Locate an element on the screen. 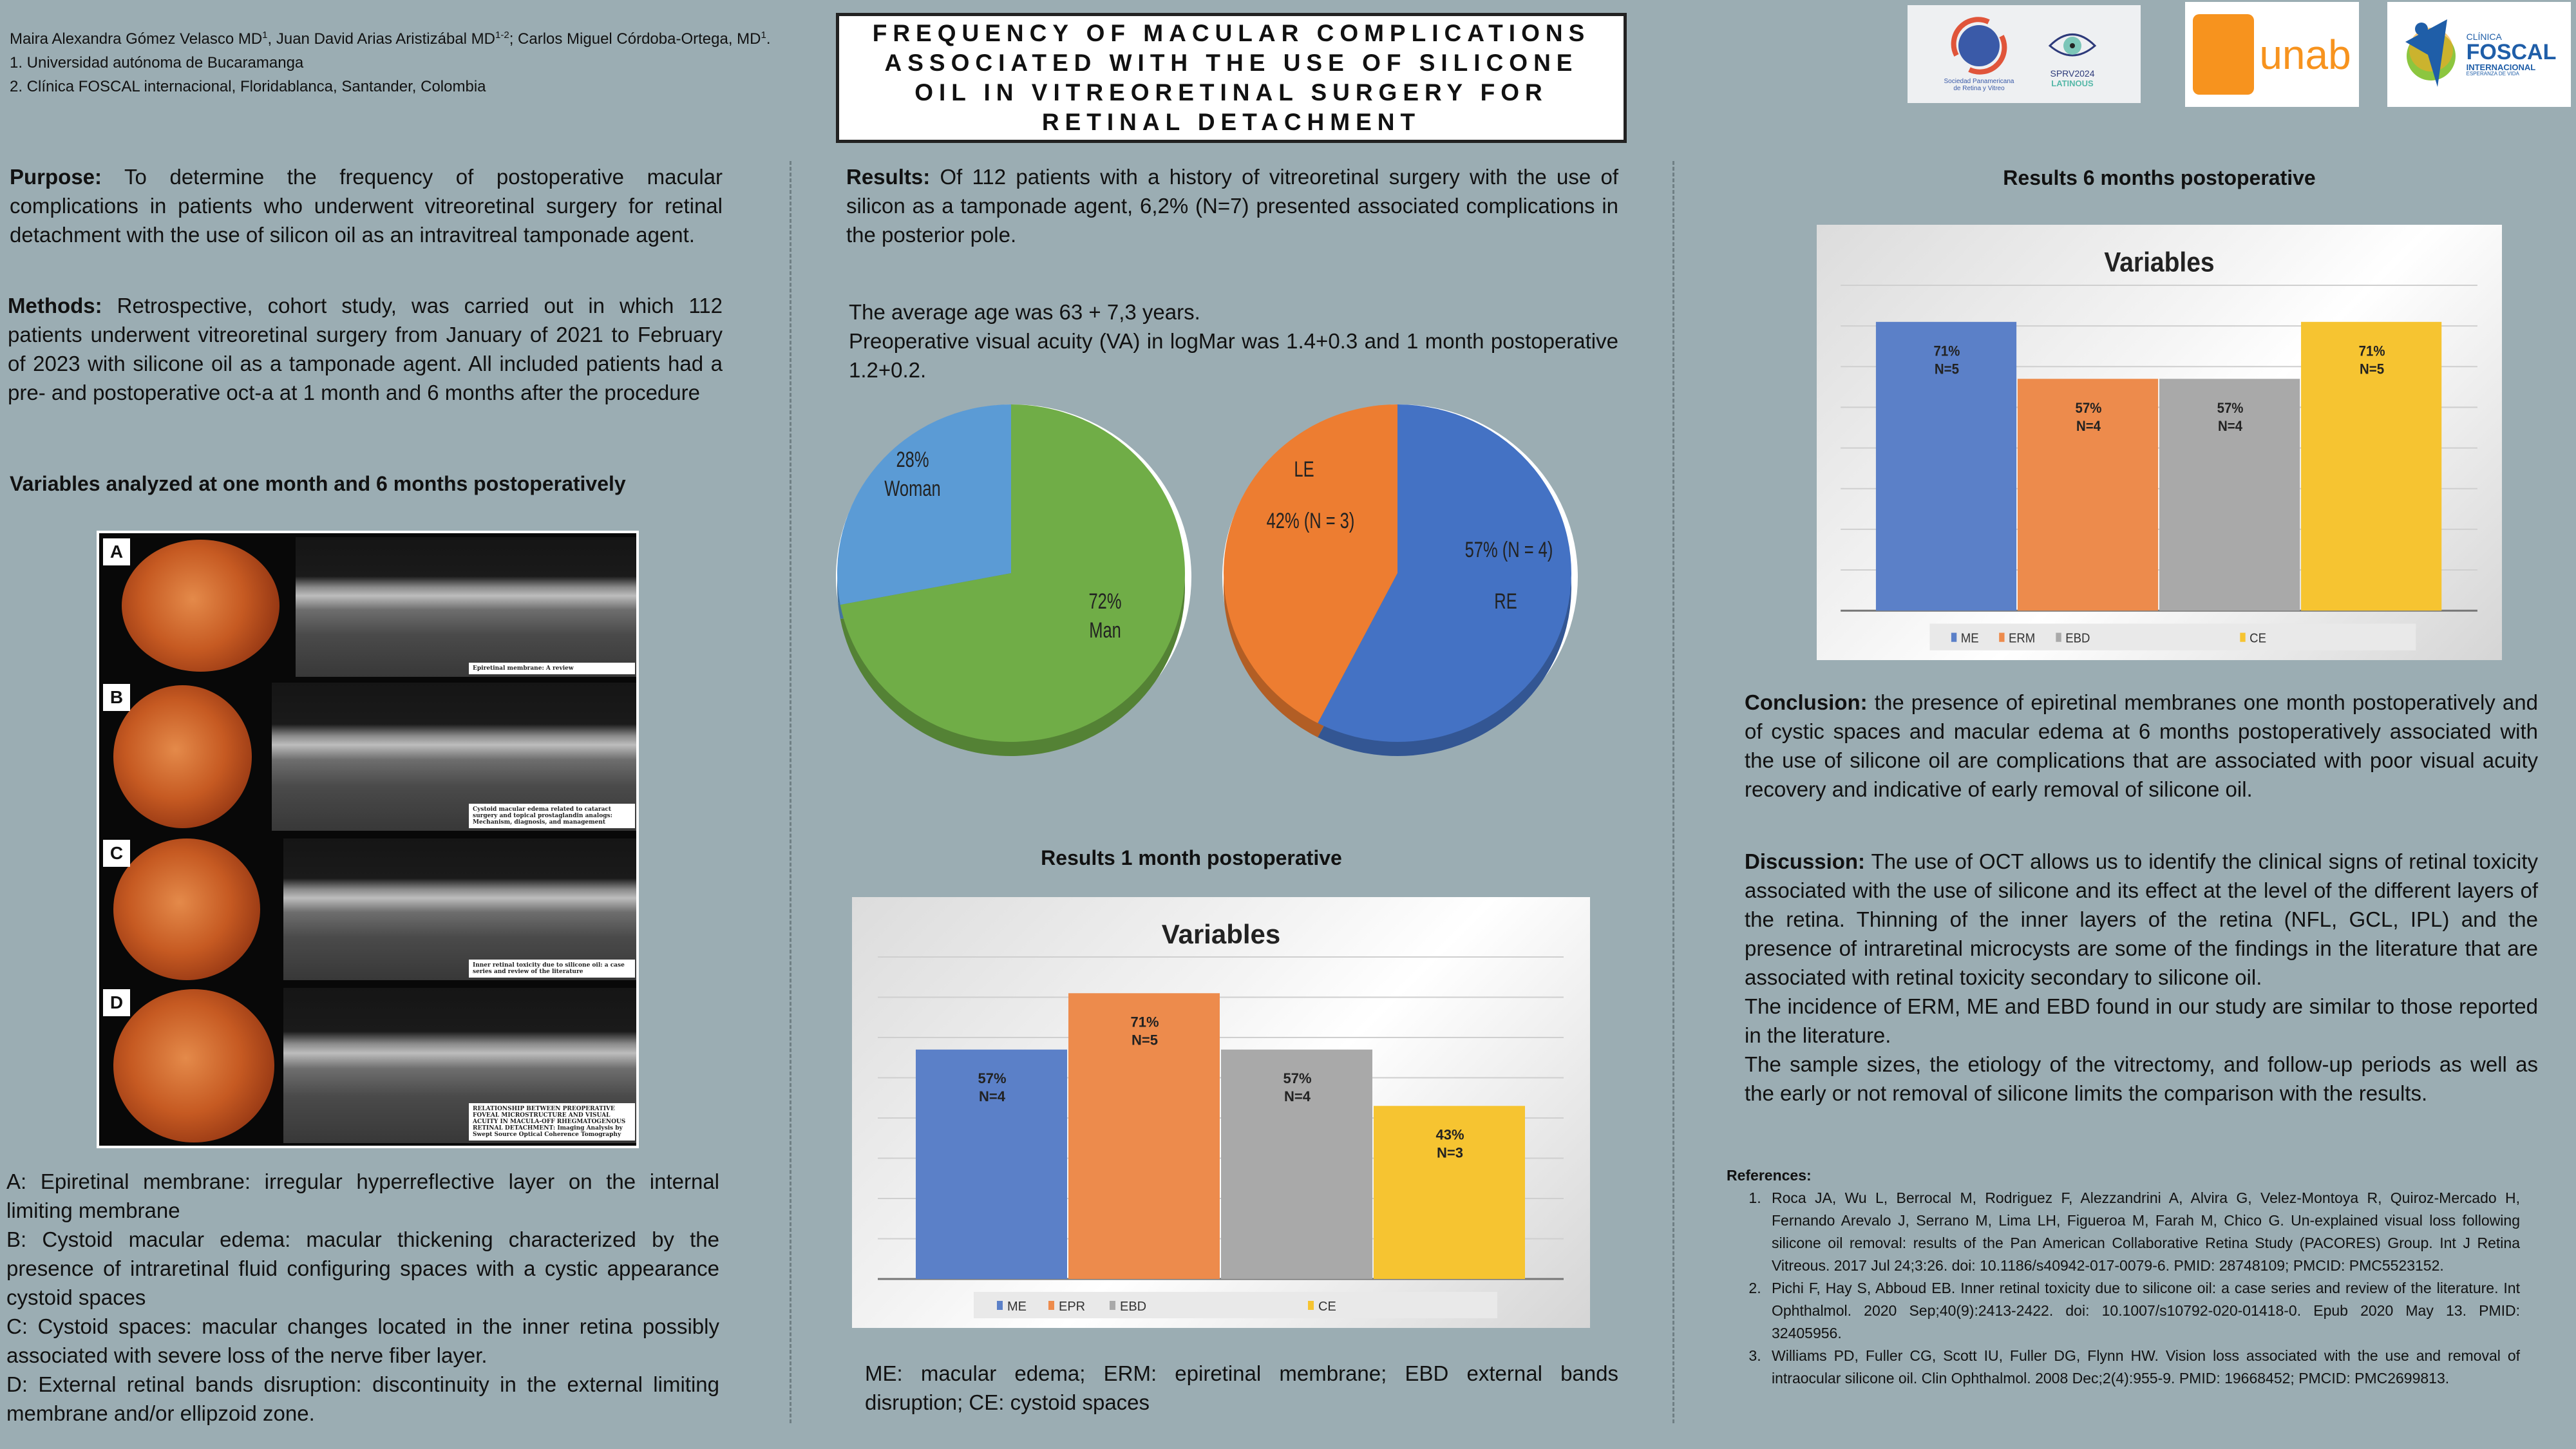 Image resolution: width=2576 pixels, height=1449 pixels. pie-label: RE is located at coordinates (1506, 602).